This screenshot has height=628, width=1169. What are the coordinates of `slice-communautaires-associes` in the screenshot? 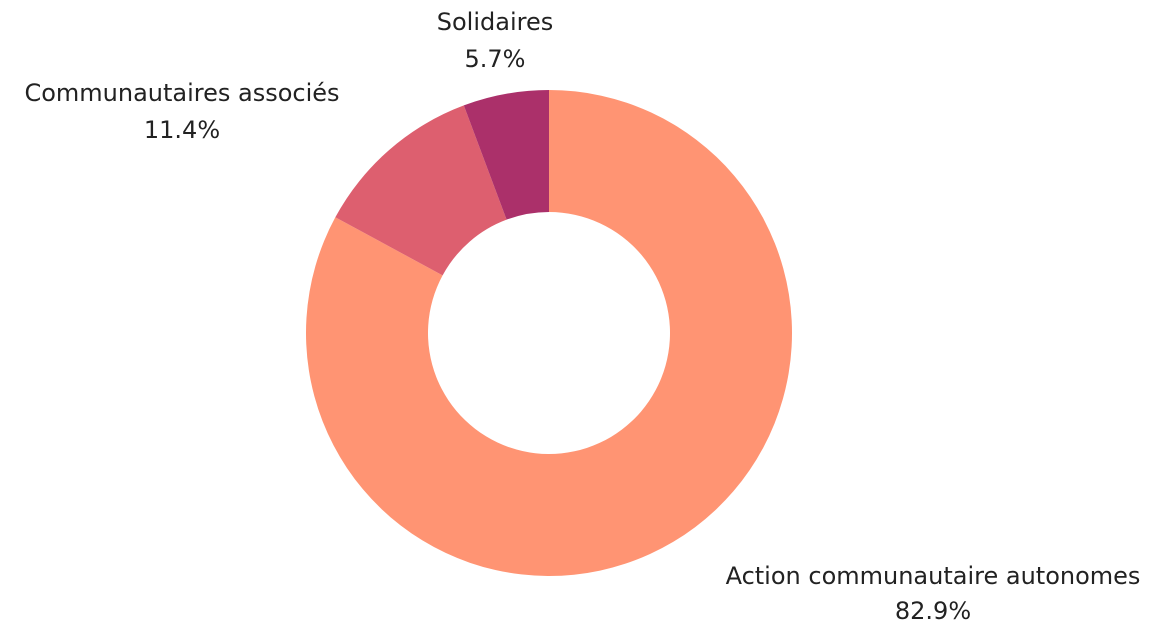 It's located at (421, 190).